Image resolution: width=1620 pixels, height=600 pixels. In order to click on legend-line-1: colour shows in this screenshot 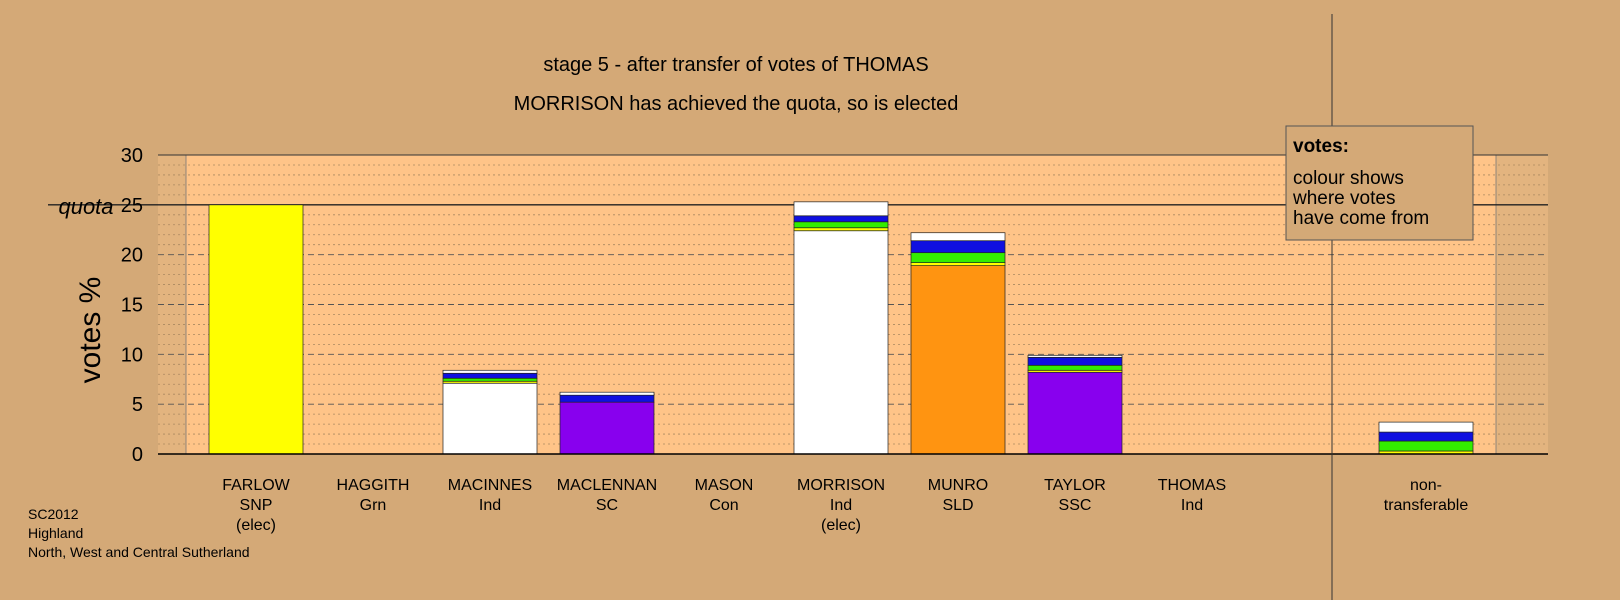, I will do `click(1348, 178)`.